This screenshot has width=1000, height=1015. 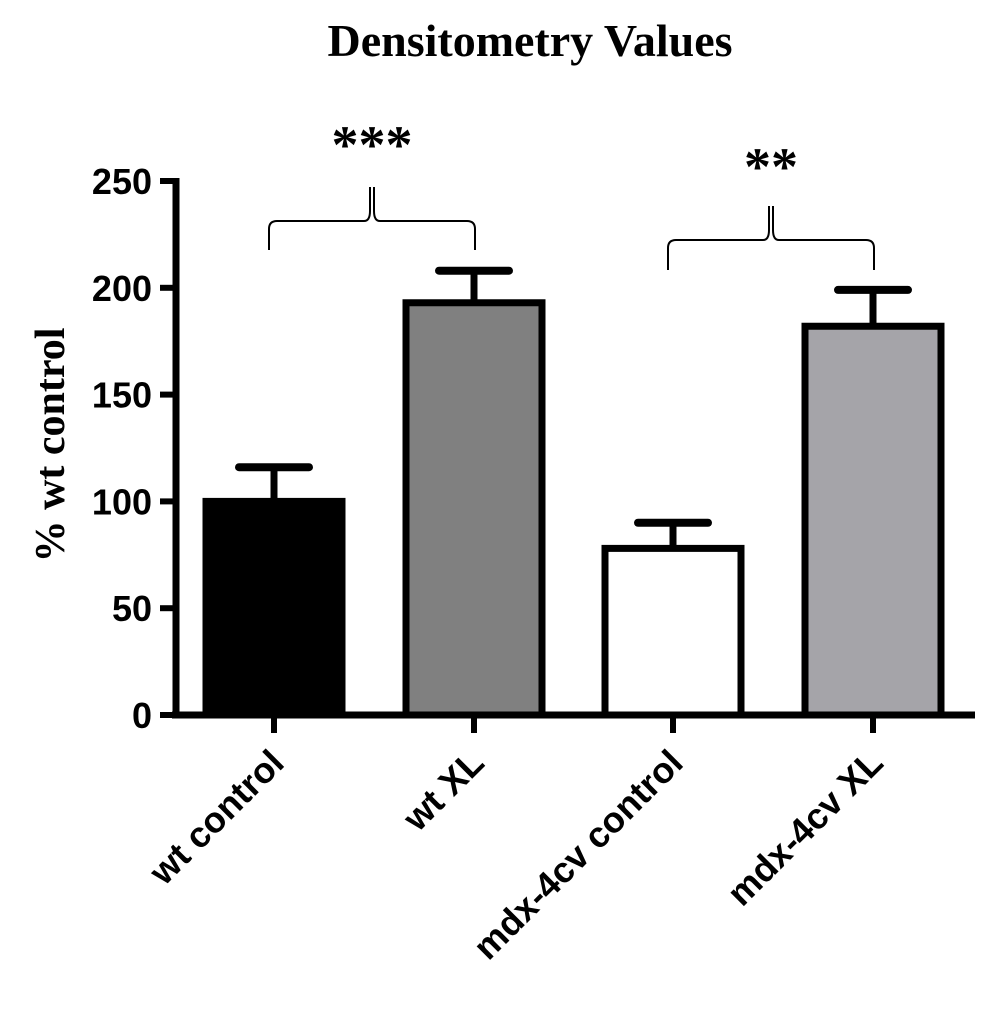 What do you see at coordinates (122, 181) in the screenshot?
I see `y-tick-label-250: 250` at bounding box center [122, 181].